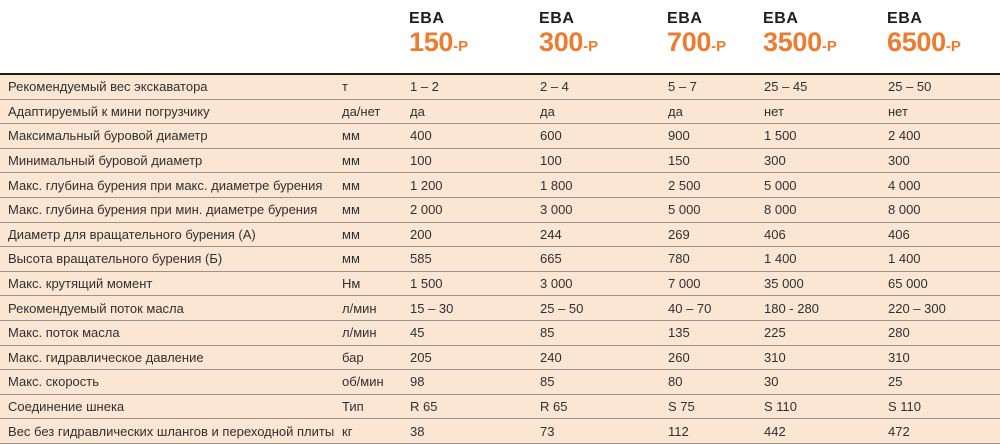  What do you see at coordinates (439, 42) in the screenshot?
I see `model-name: 150-P` at bounding box center [439, 42].